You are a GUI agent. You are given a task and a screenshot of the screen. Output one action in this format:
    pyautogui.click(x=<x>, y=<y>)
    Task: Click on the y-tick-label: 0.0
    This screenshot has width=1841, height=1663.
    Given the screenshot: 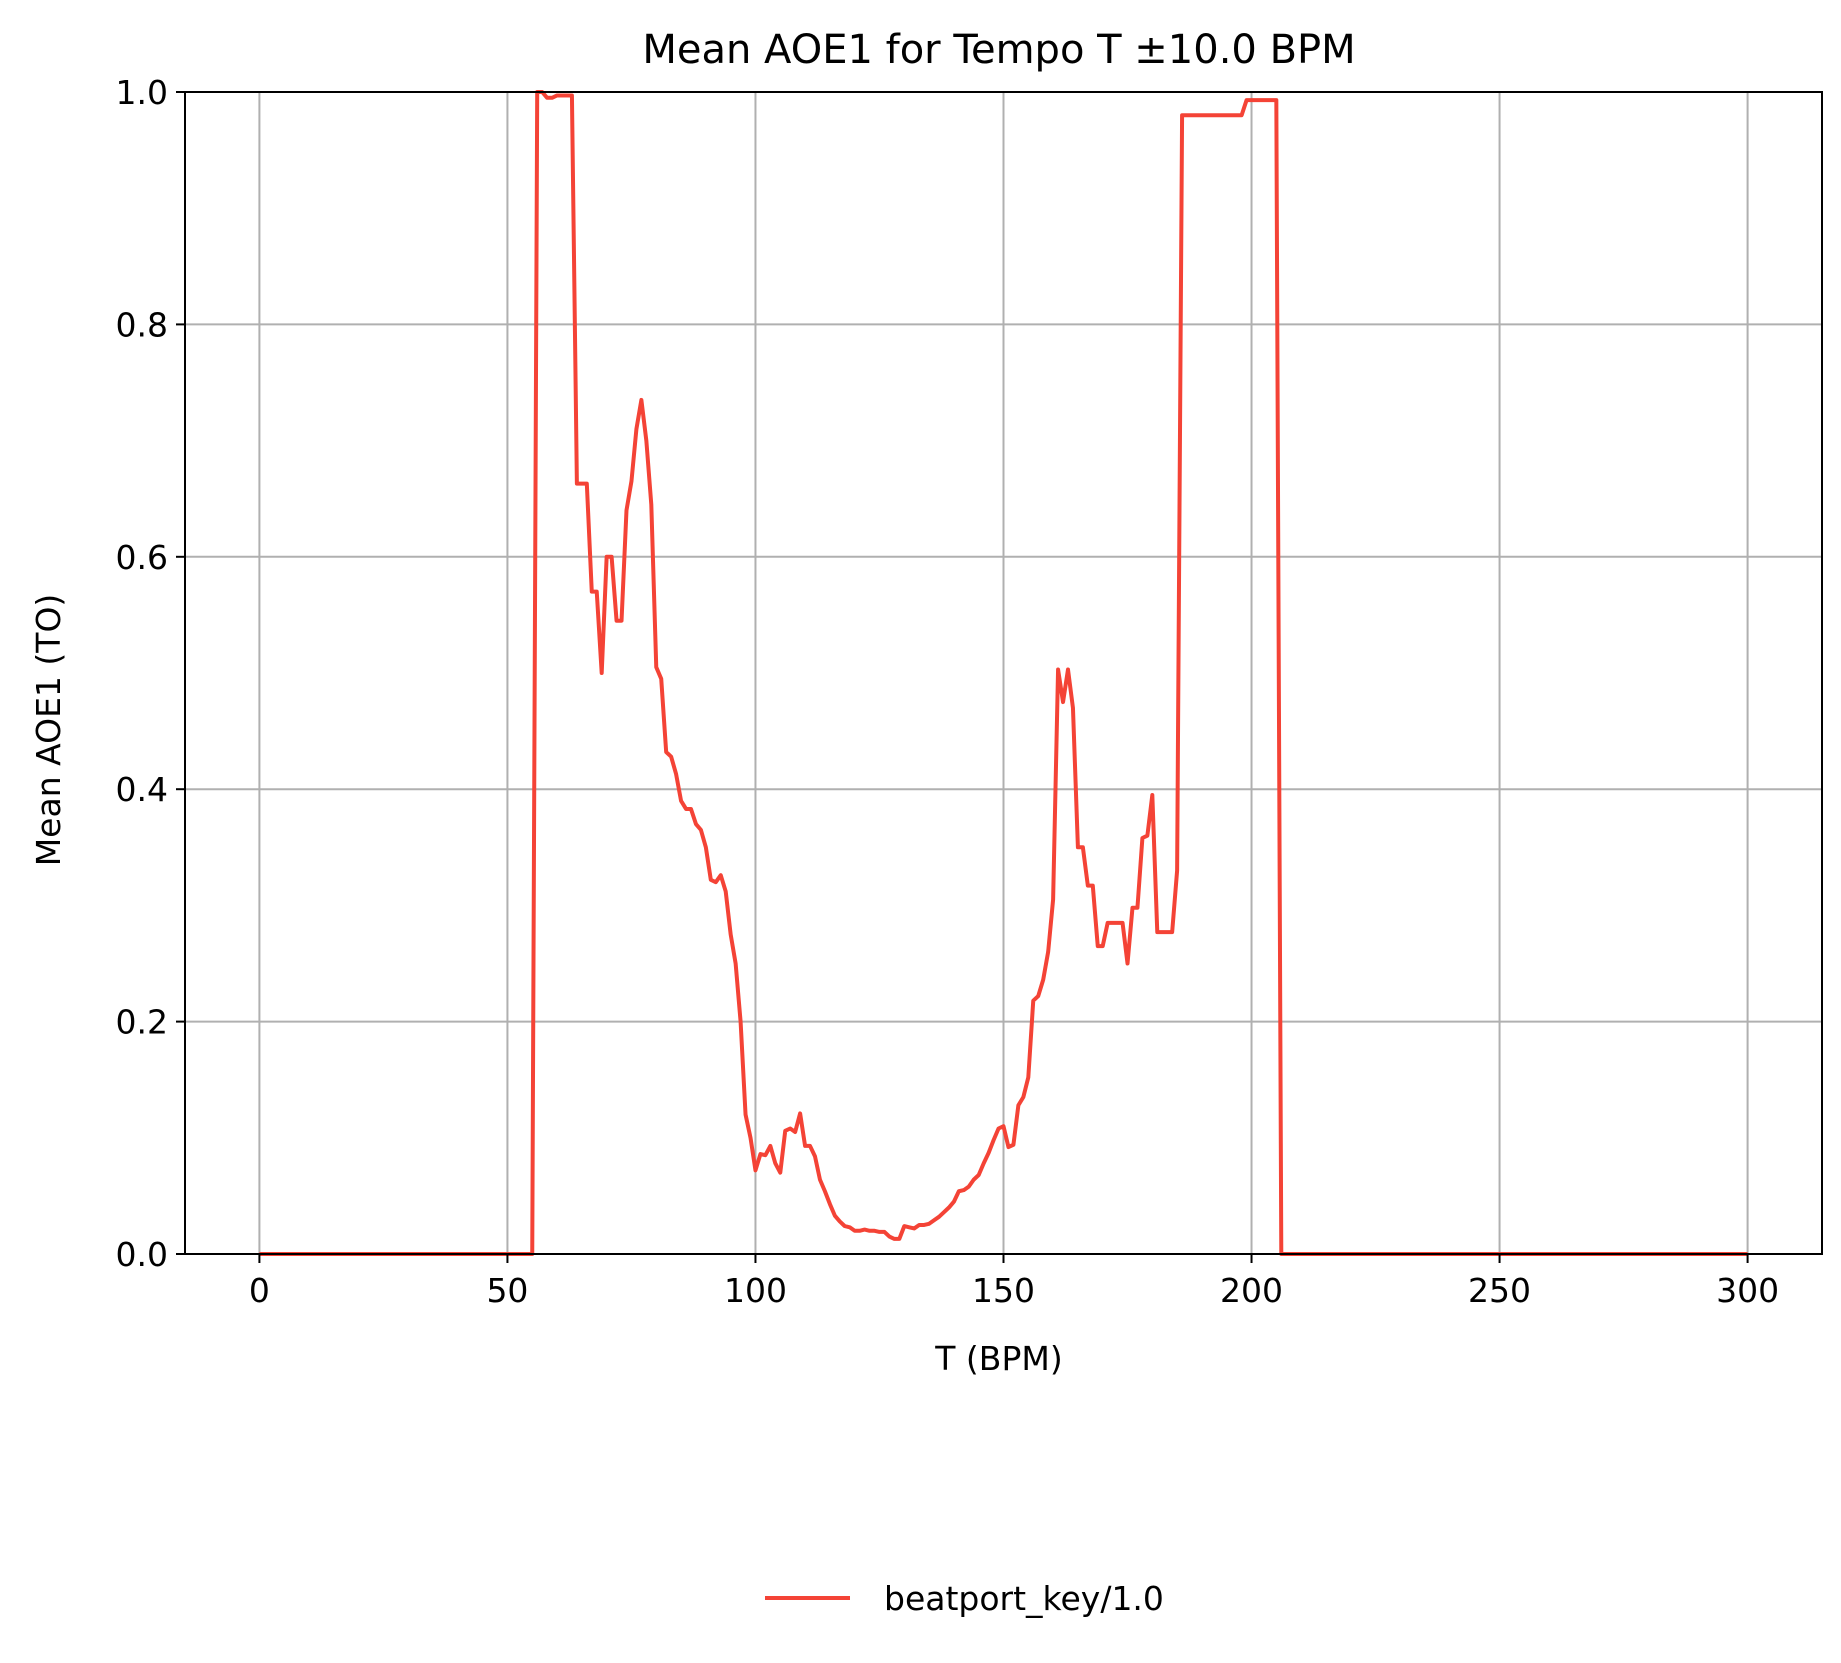 What is the action you would take?
    pyautogui.click(x=142, y=1254)
    